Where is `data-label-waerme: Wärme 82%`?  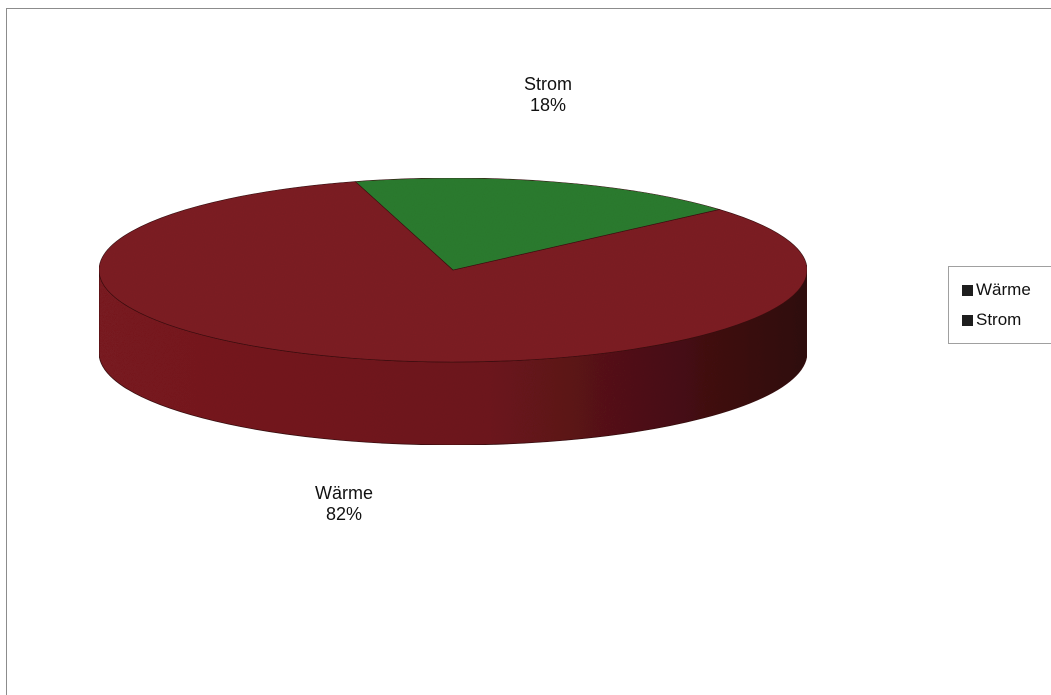 data-label-waerme: Wärme 82% is located at coordinates (344, 504).